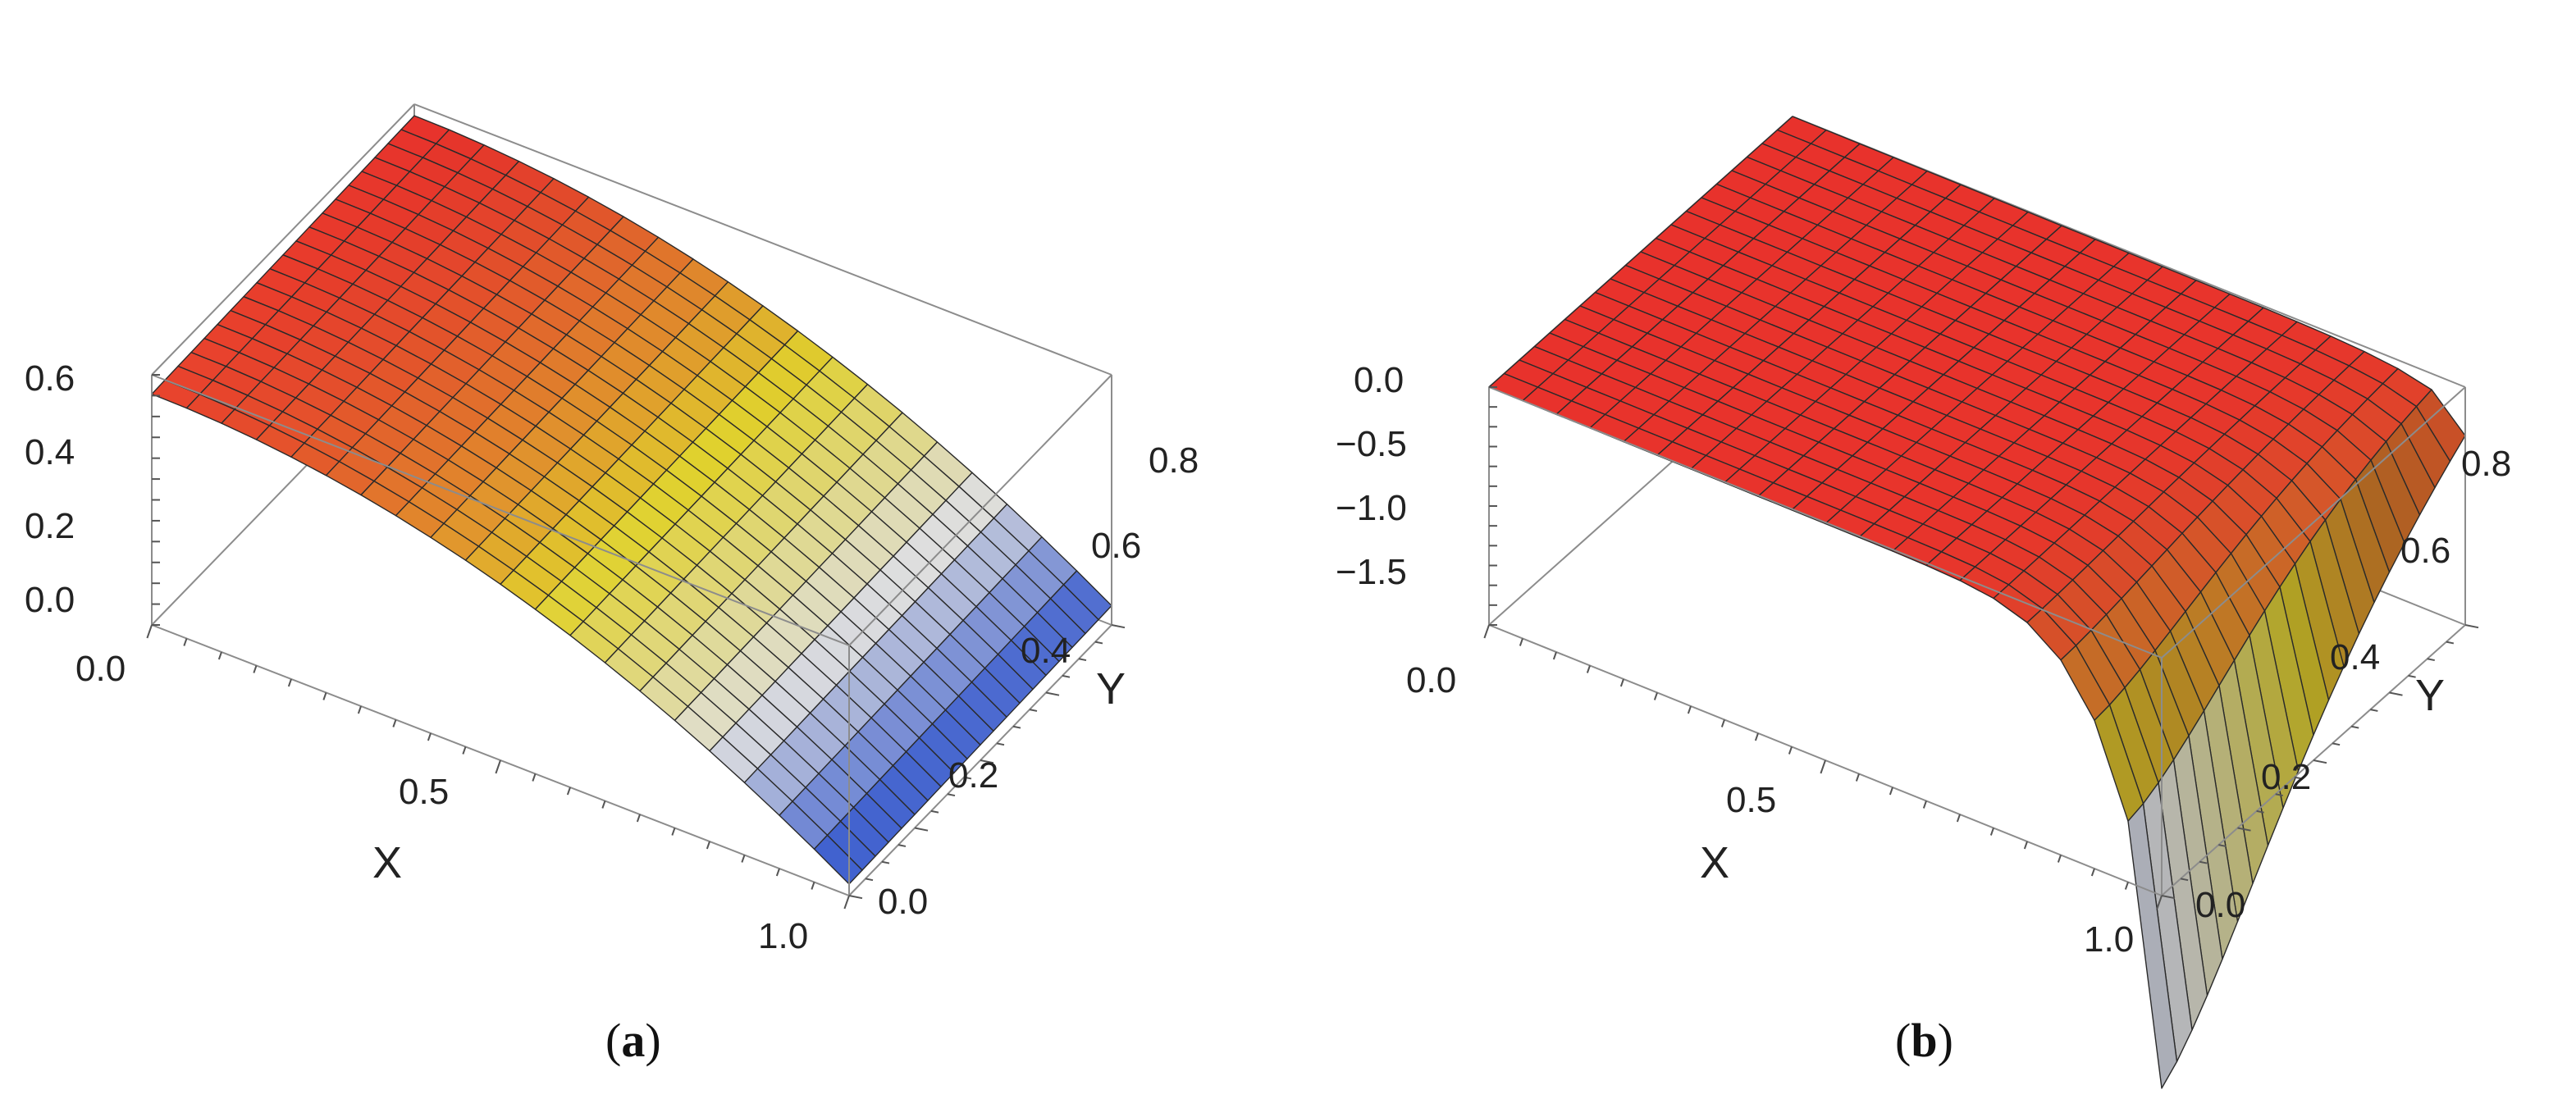 The image size is (2576, 1099). What do you see at coordinates (2286, 777) in the screenshot?
I see `y-tick-b-0.2: 0.2` at bounding box center [2286, 777].